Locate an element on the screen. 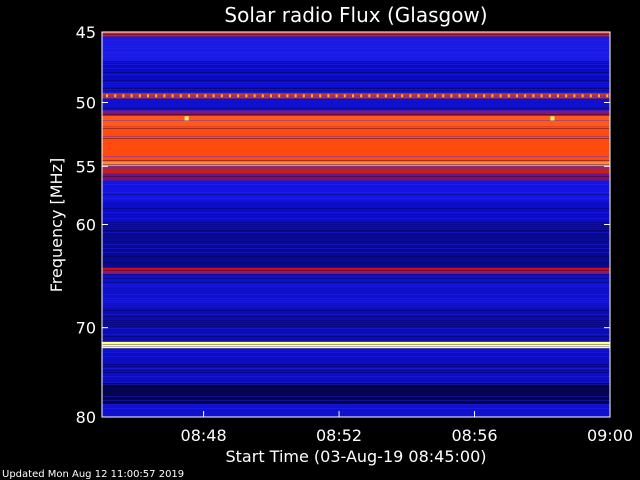 This screenshot has width=640, height=480. x-tick-label: 08:48 is located at coordinates (204, 435).